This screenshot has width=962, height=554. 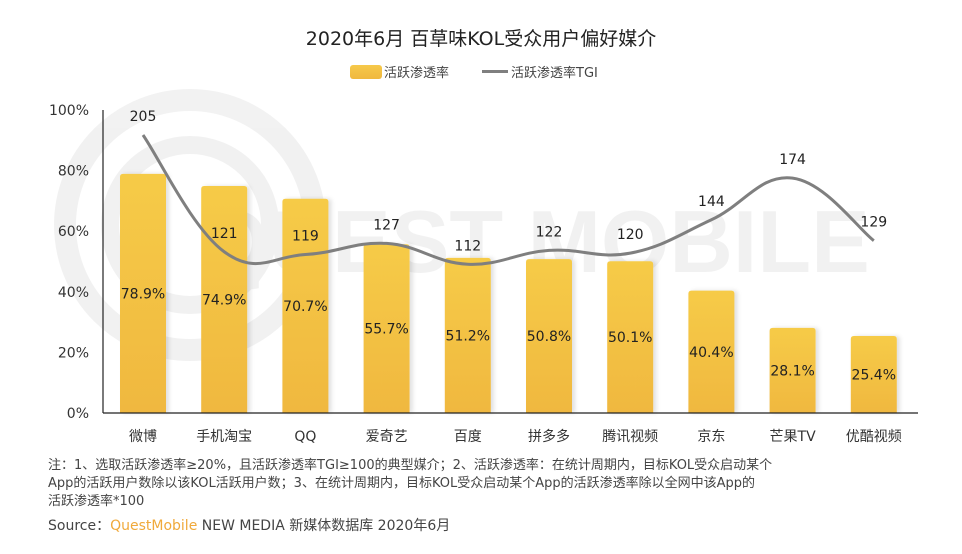 I want to click on tgi-value-label: 129, so click(x=873, y=223).